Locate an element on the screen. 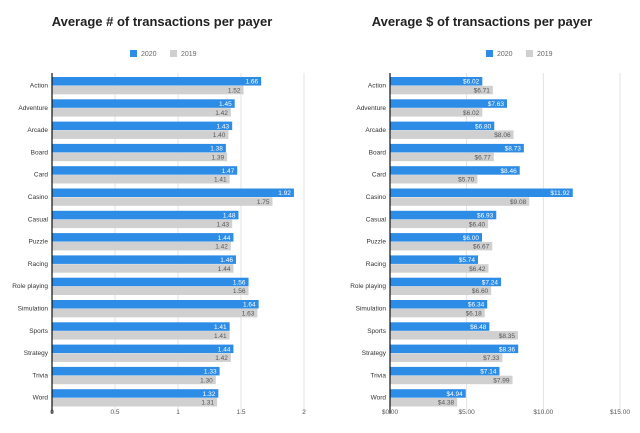 This screenshot has width=640, height=433. data-label-2020: $8.73 is located at coordinates (513, 149).